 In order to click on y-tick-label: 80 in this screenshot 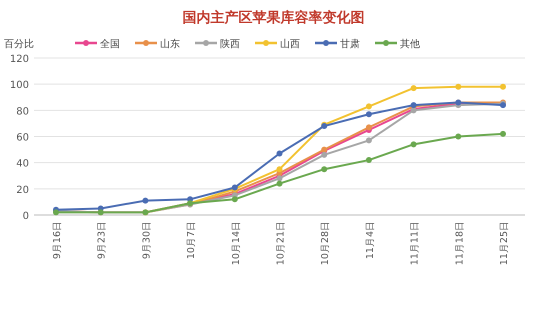, I will do `click(22, 112)`.